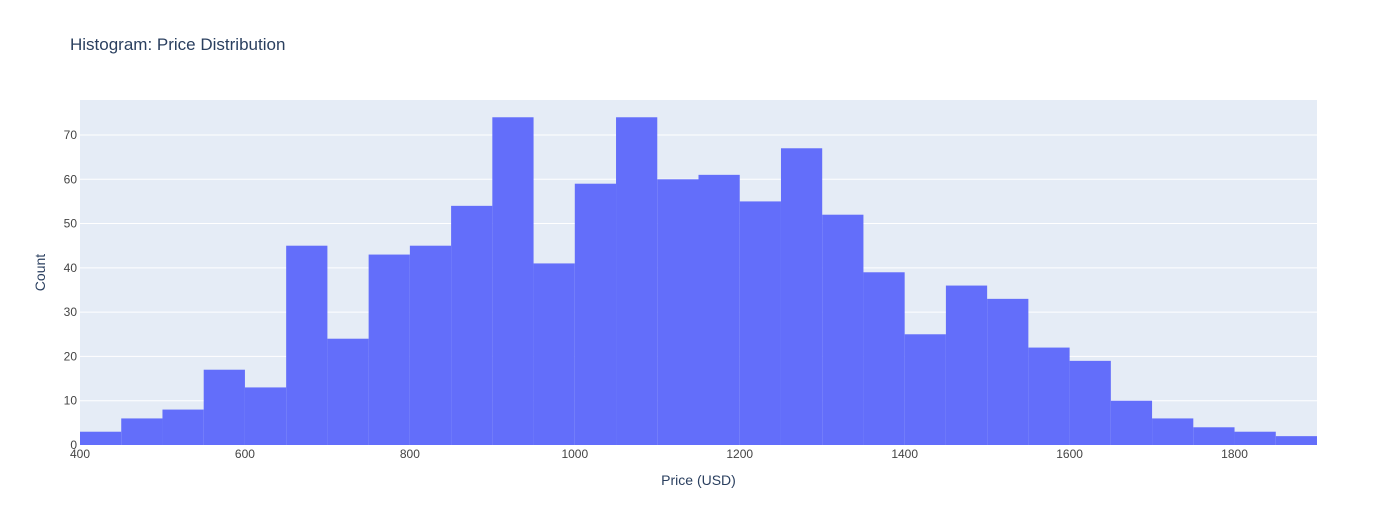 The image size is (1396, 530). I want to click on y-tick-label: 30, so click(71, 312).